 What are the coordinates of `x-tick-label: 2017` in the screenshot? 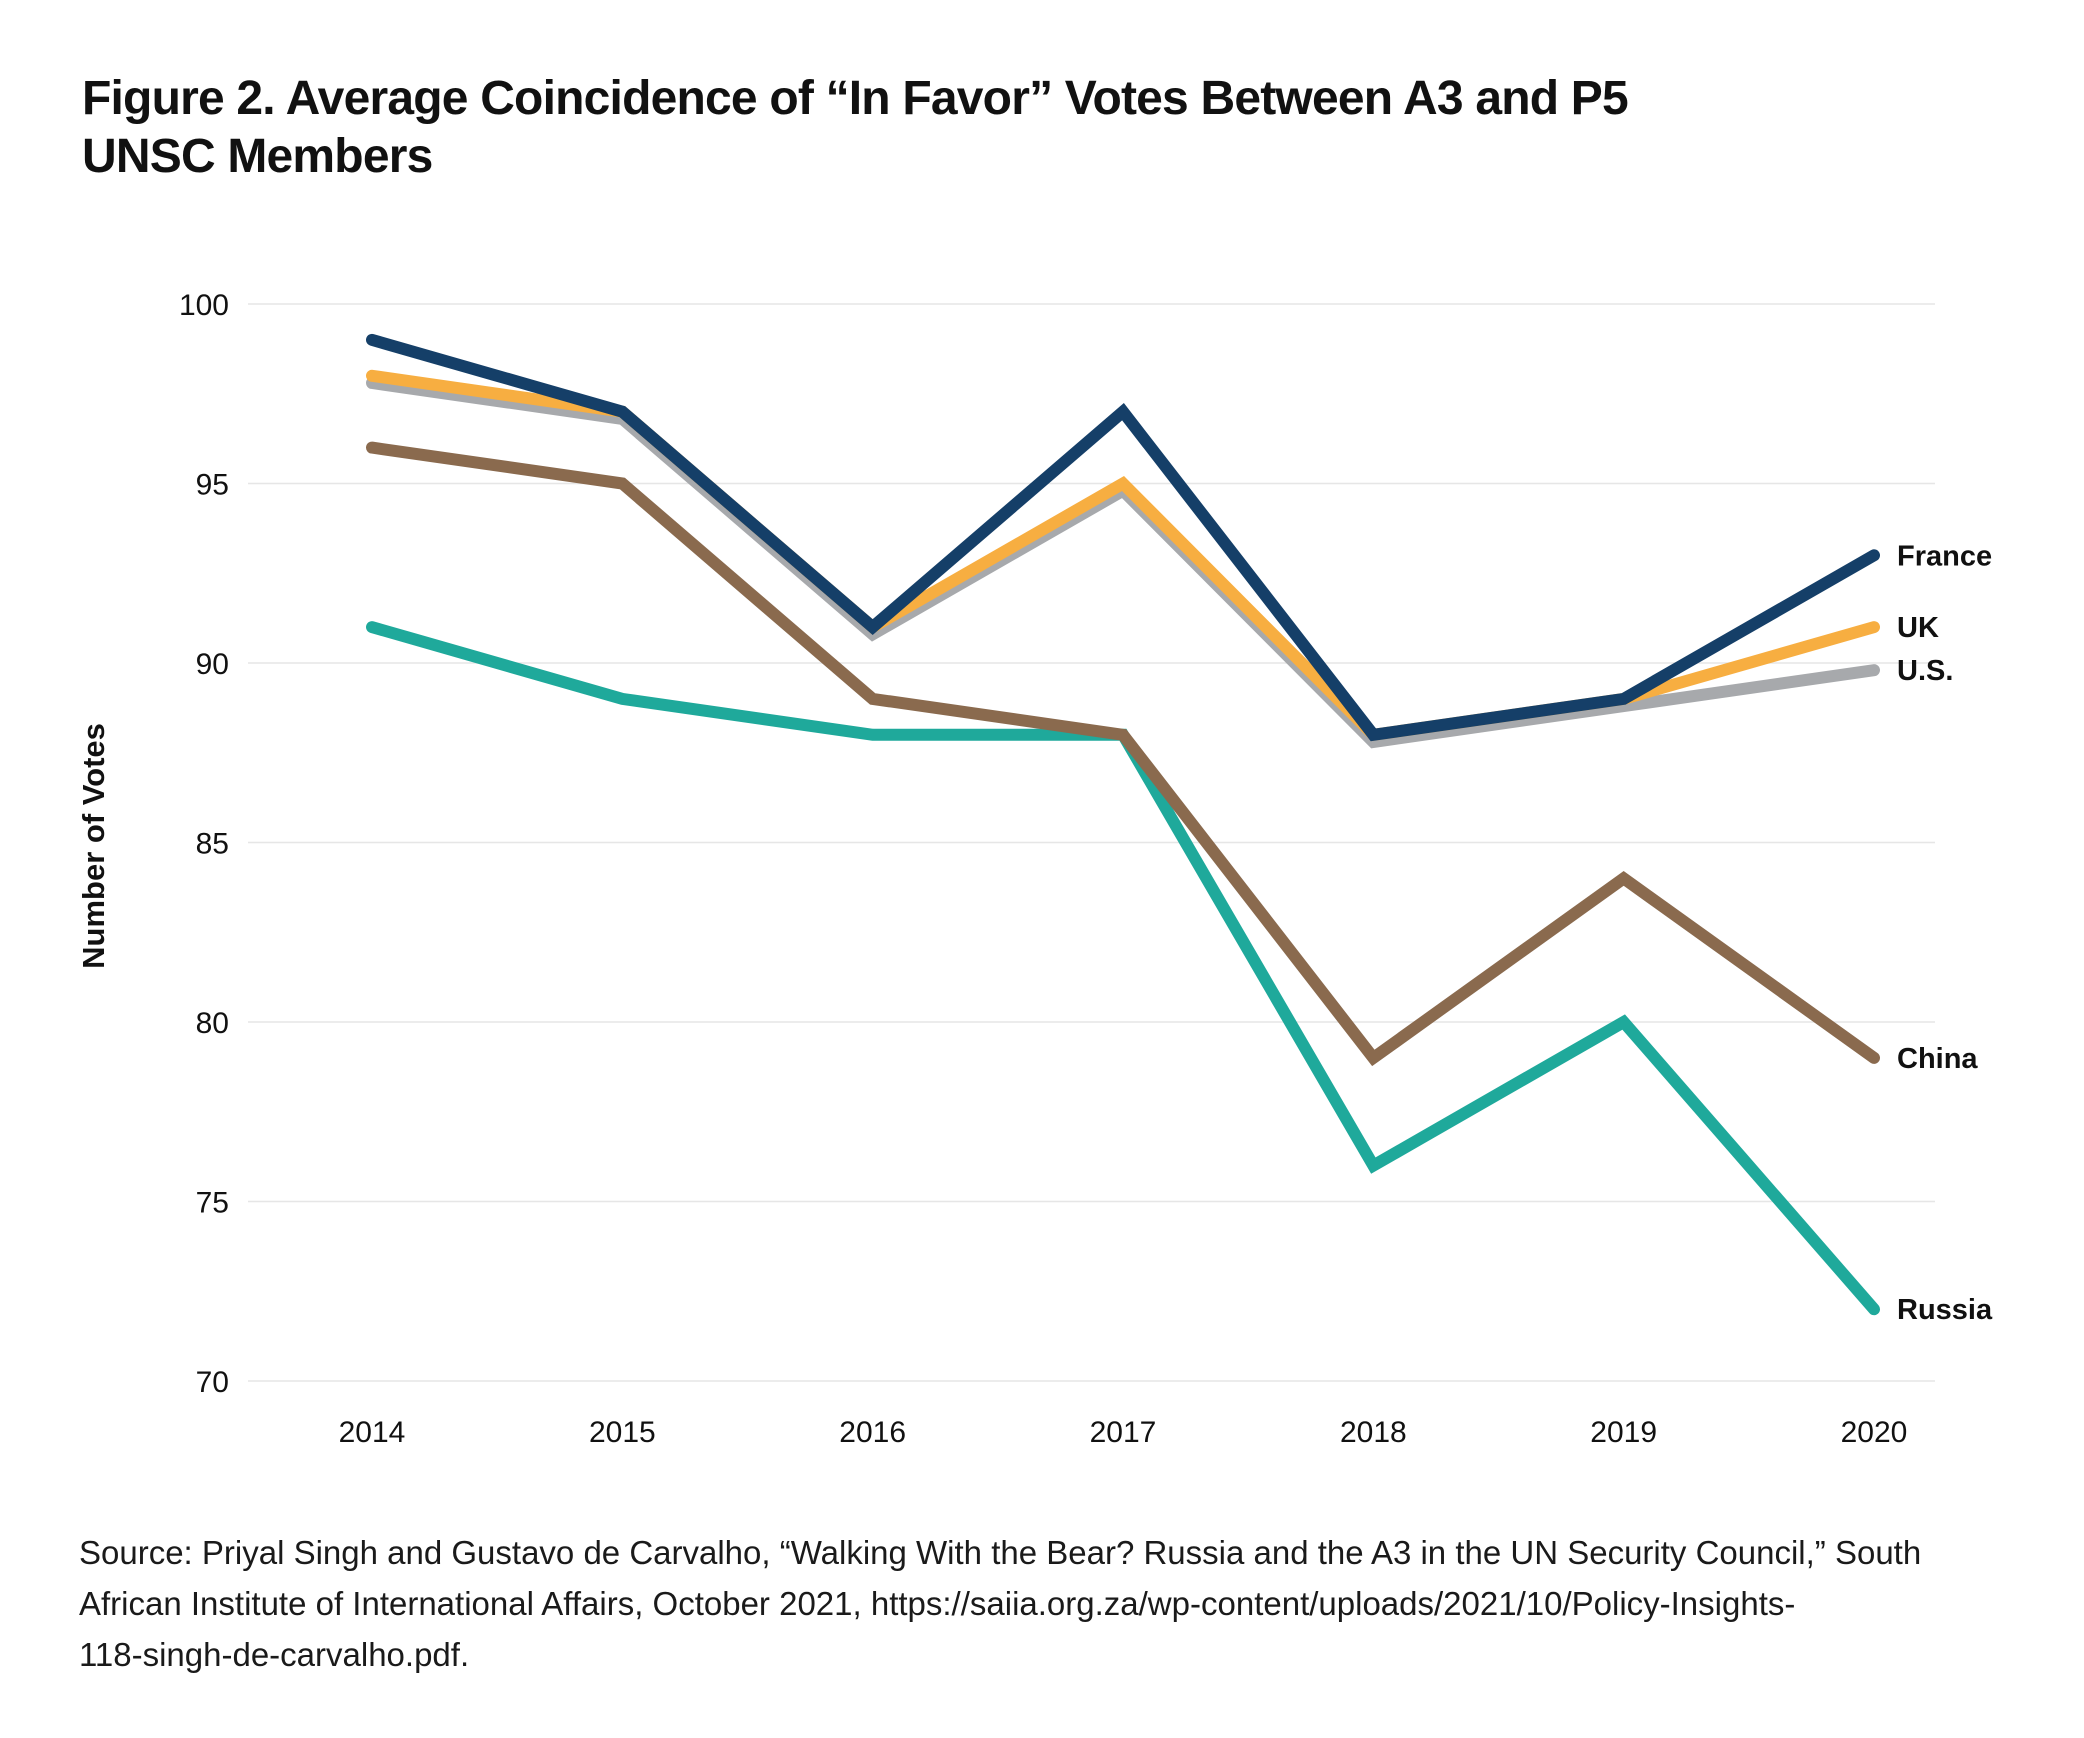 It's located at (1123, 1432).